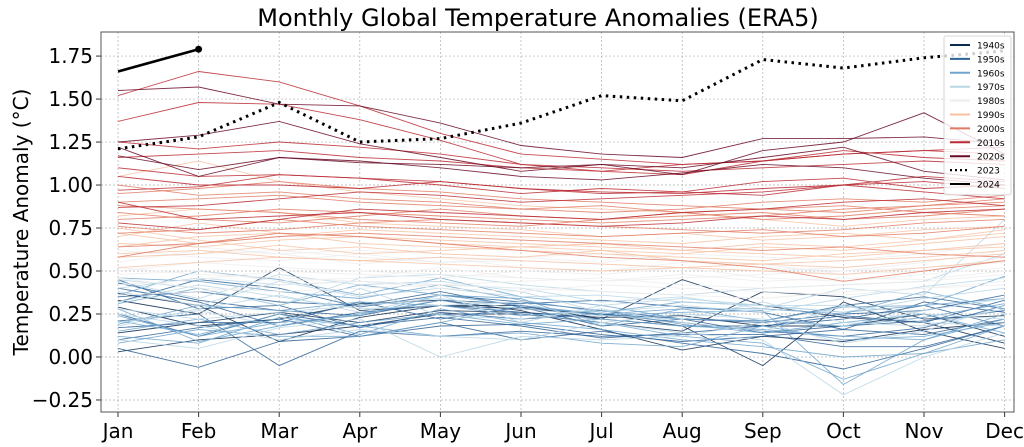 The height and width of the screenshot is (447, 1024). Describe the element at coordinates (1004, 431) in the screenshot. I see `x-tick-label: Dec` at that location.